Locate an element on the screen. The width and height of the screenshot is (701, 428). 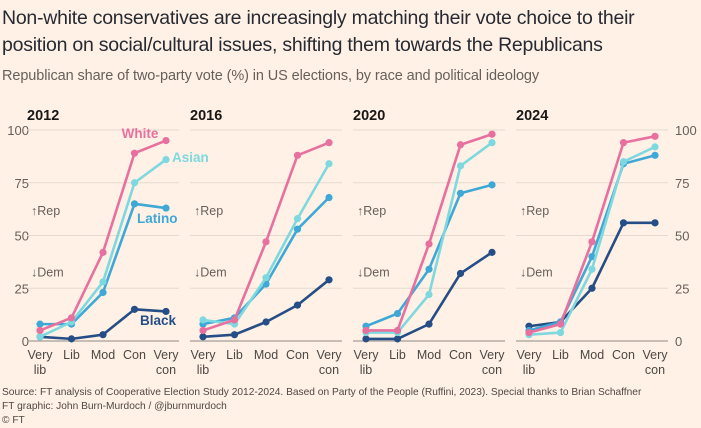
annotation-rep-2016: ↑Rep is located at coordinates (208, 211).